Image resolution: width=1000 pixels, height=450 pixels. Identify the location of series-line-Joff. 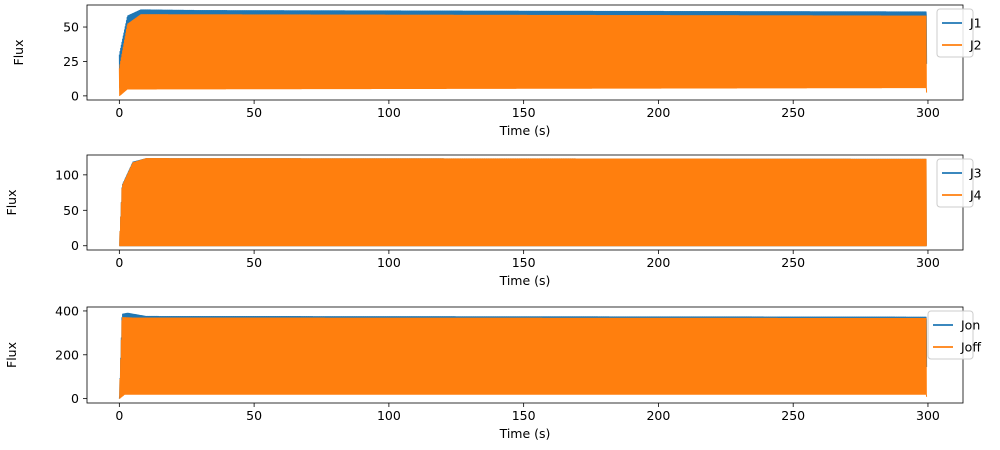
(523, 358).